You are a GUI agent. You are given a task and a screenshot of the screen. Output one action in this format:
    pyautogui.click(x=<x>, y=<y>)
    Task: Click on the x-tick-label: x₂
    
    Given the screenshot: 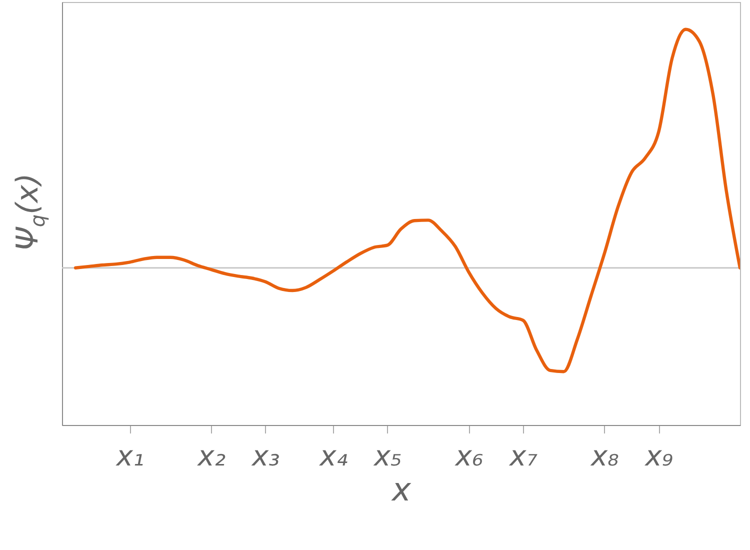 What is the action you would take?
    pyautogui.click(x=211, y=456)
    